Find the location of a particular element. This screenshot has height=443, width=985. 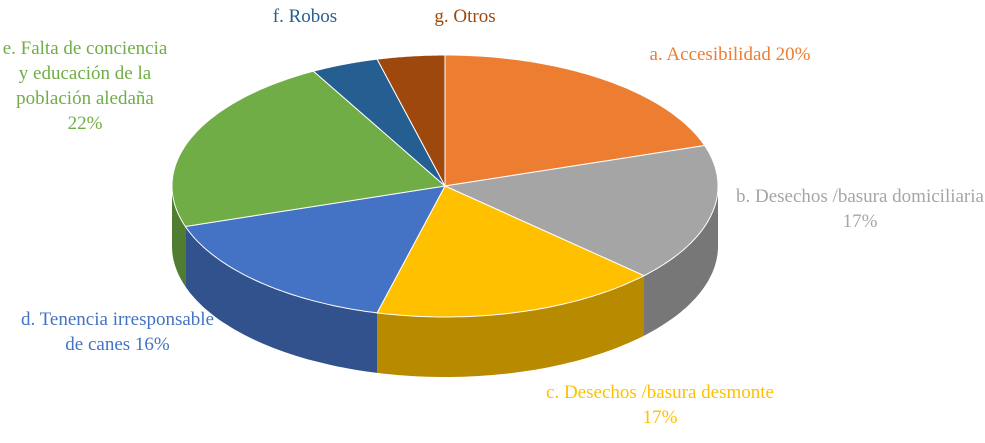

category-name: f. Robos is located at coordinates (305, 16).